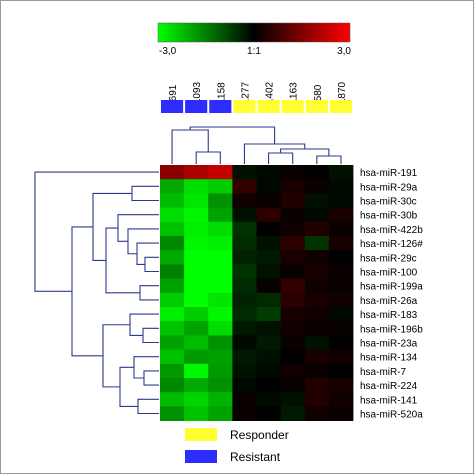 This screenshot has height=474, width=474. What do you see at coordinates (391, 329) in the screenshot?
I see `row-label: hsa-miR-196b` at bounding box center [391, 329].